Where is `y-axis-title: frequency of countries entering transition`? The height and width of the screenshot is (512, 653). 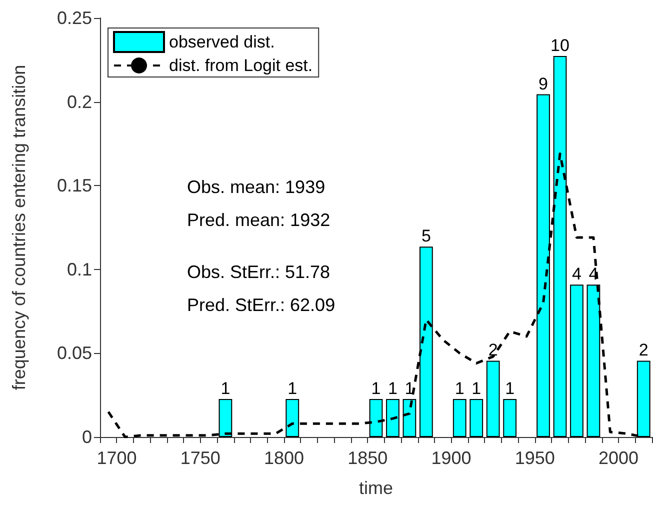 y-axis-title: frequency of countries entering transition is located at coordinates (19, 227).